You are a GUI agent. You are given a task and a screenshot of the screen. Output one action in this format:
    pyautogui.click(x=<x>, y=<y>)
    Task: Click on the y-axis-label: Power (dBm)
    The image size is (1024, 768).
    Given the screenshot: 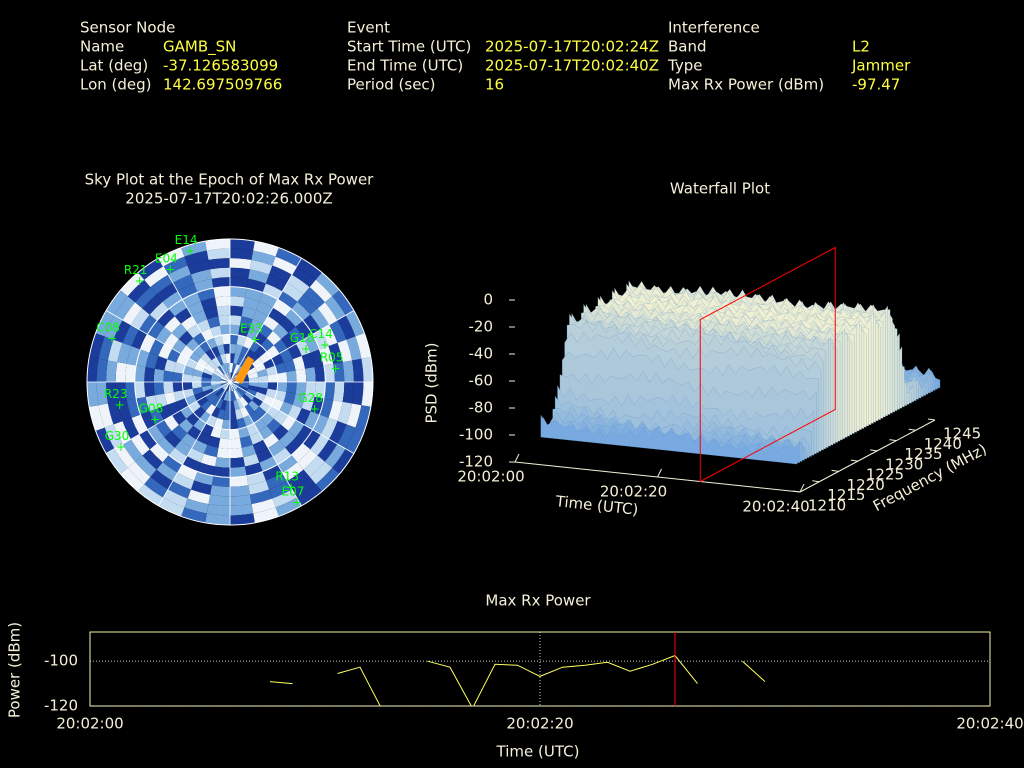 What is the action you would take?
    pyautogui.click(x=15, y=670)
    